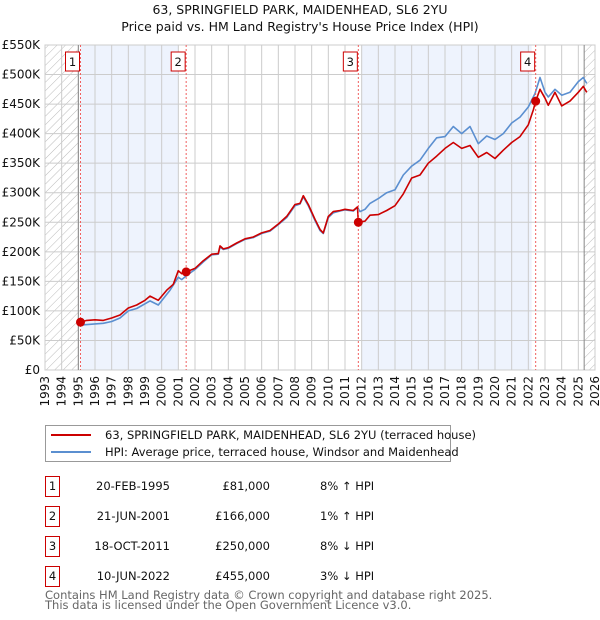 Image resolution: width=600 pixels, height=620 pixels. Describe the element at coordinates (578, 391) in the screenshot. I see `x-tick-label: 2025` at that location.